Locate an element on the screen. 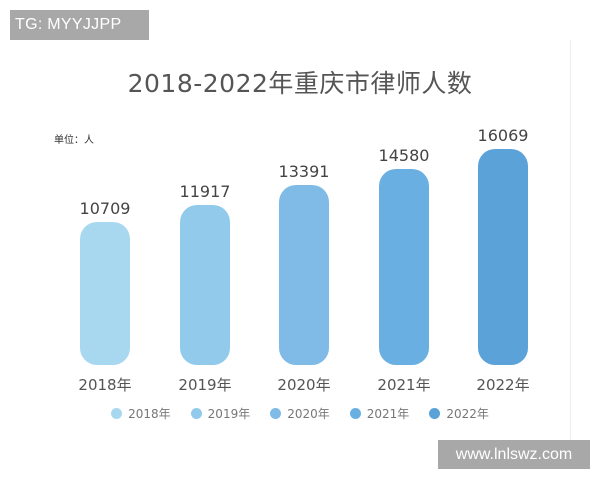  bar-2018 is located at coordinates (105, 293).